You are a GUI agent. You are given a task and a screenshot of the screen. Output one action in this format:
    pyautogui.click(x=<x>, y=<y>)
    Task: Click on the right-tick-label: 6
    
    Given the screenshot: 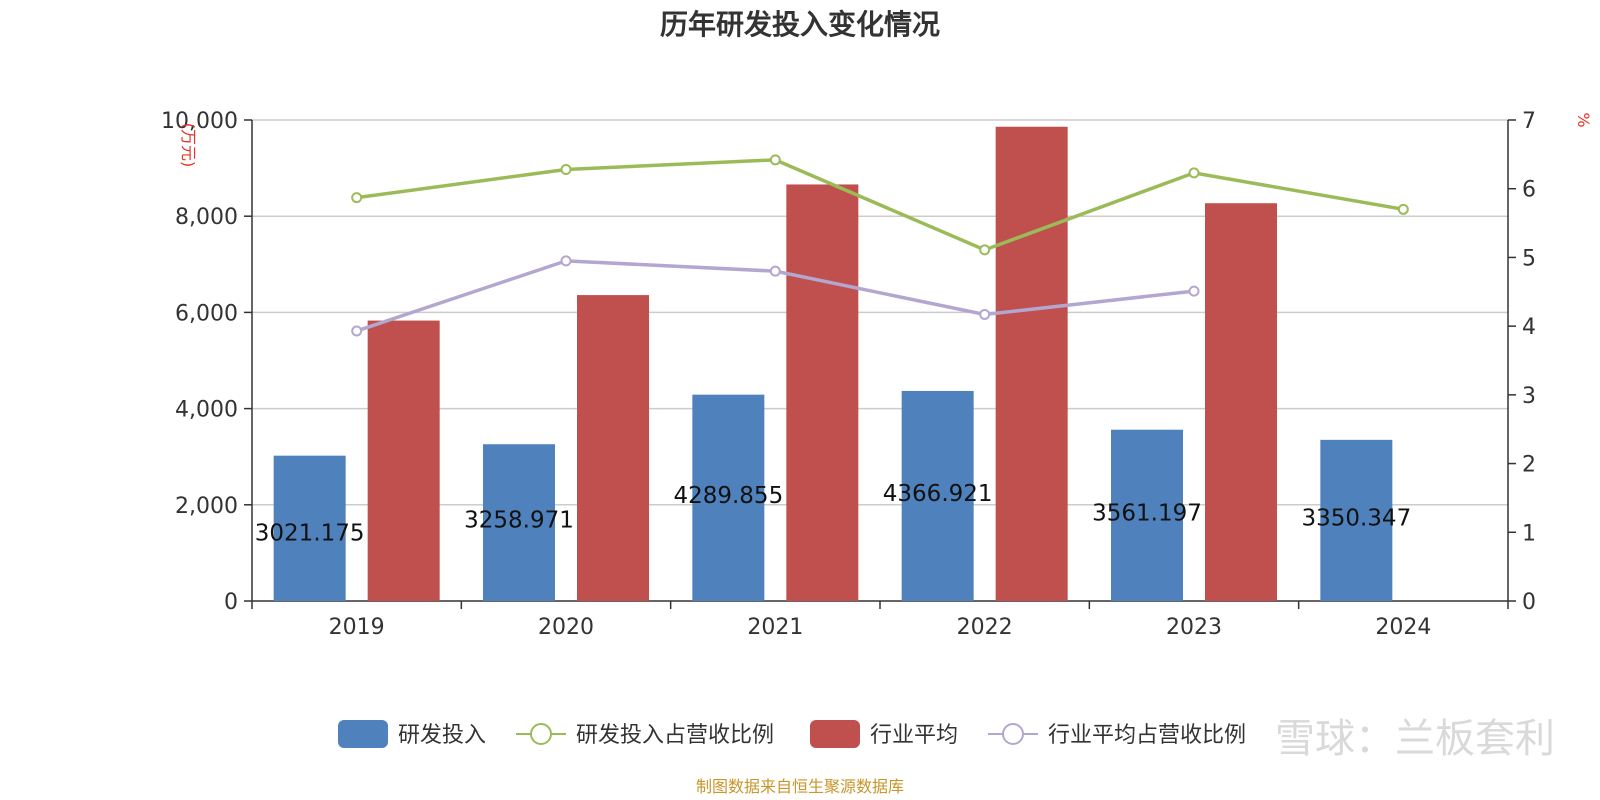 What is the action you would take?
    pyautogui.click(x=1529, y=190)
    